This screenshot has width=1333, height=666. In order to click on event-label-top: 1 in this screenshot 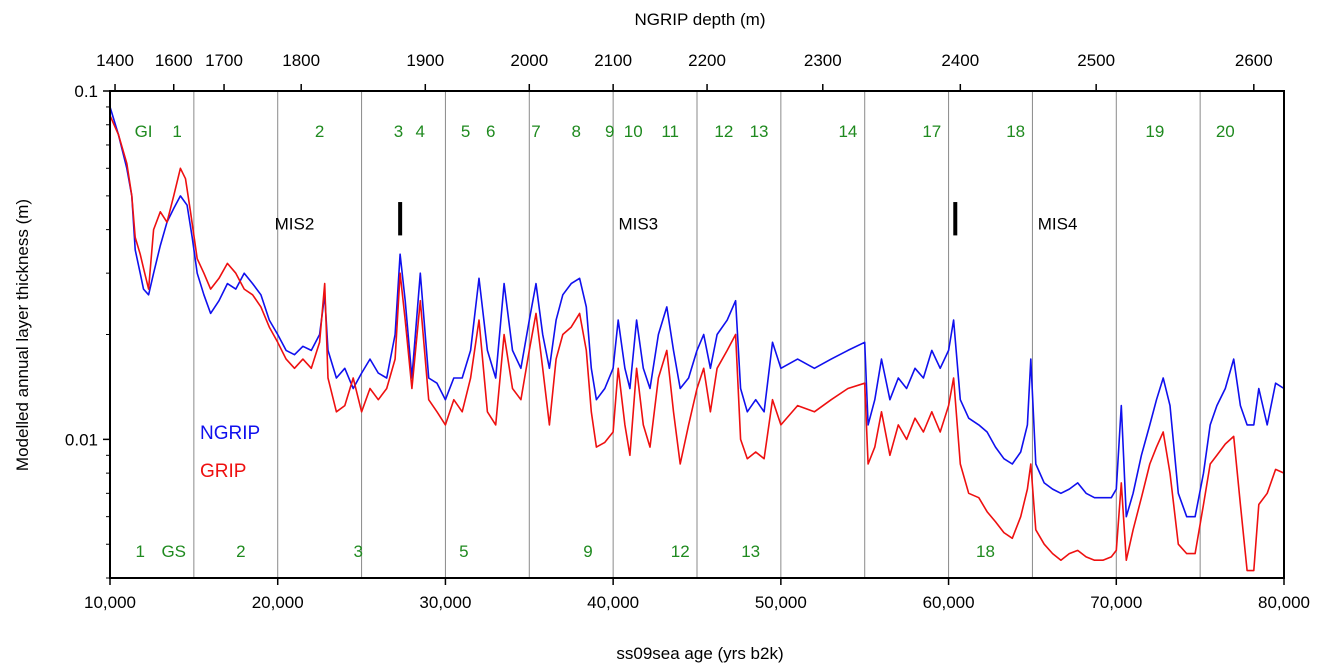, I will do `click(176, 131)`.